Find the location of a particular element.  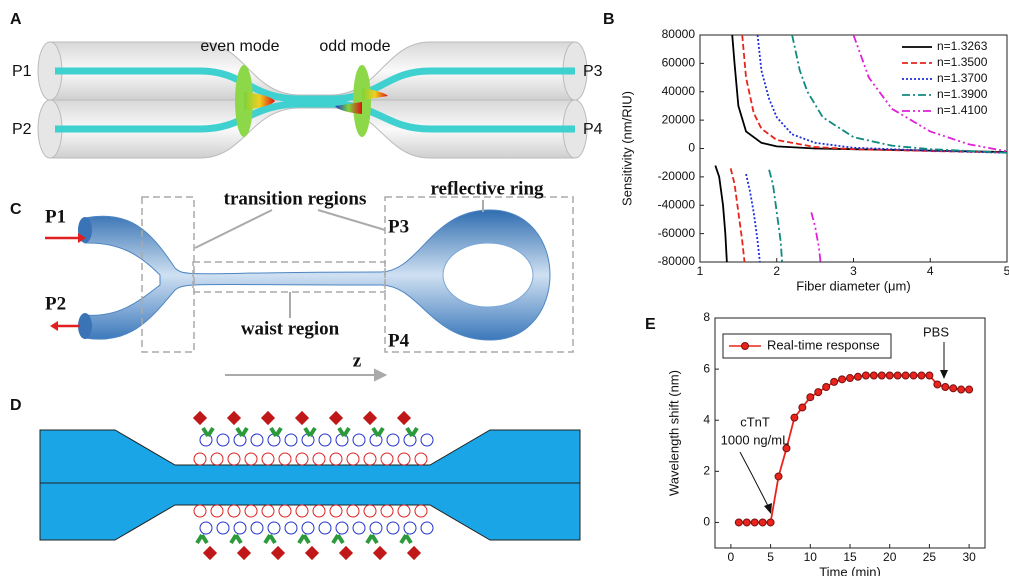

annotation: 1000 ng/mL is located at coordinates (755, 439).